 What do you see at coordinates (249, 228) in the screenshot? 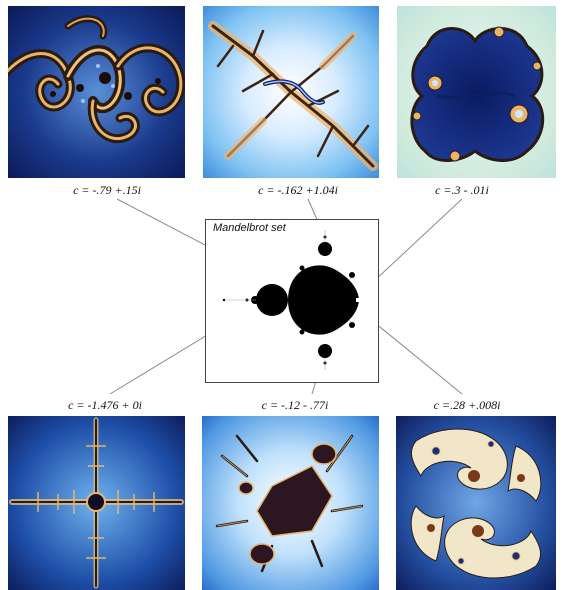
I see `mandelbrot-title: Mandelbrot set` at bounding box center [249, 228].